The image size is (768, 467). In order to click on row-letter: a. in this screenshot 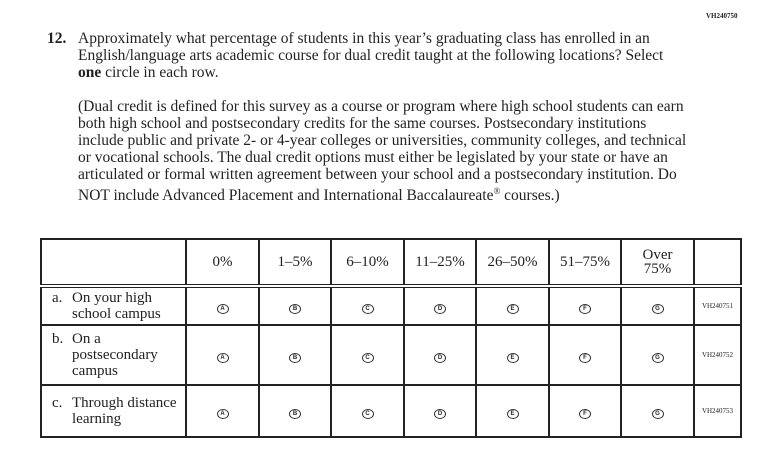, I will do `click(57, 298)`.